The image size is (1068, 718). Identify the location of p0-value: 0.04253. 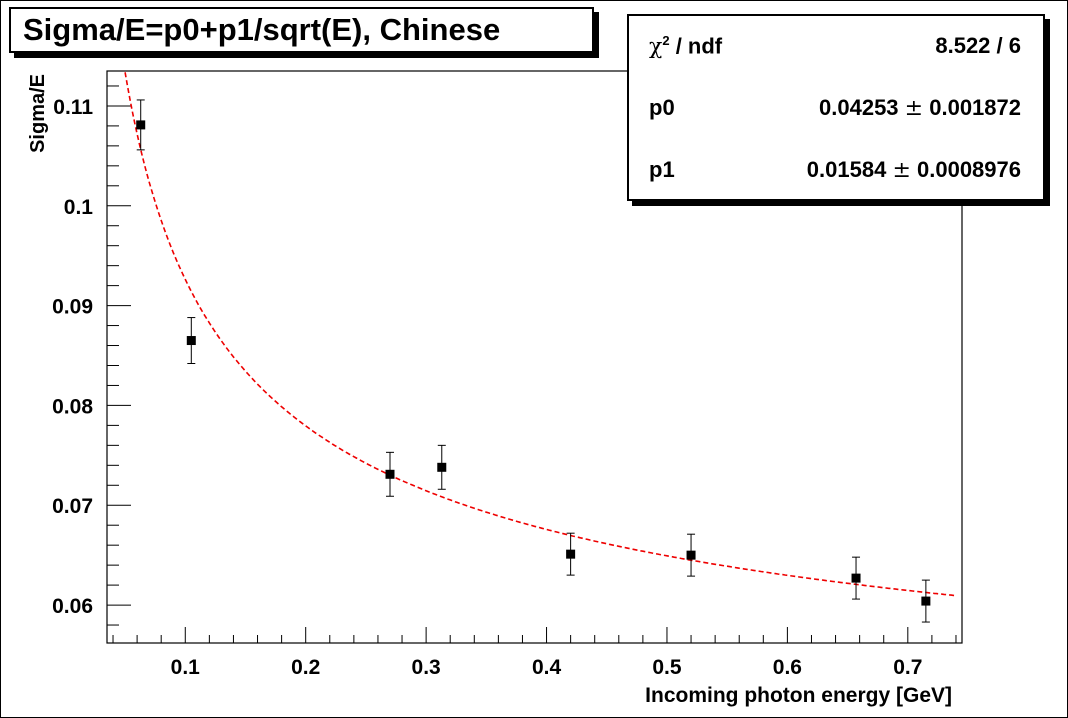
(859, 107).